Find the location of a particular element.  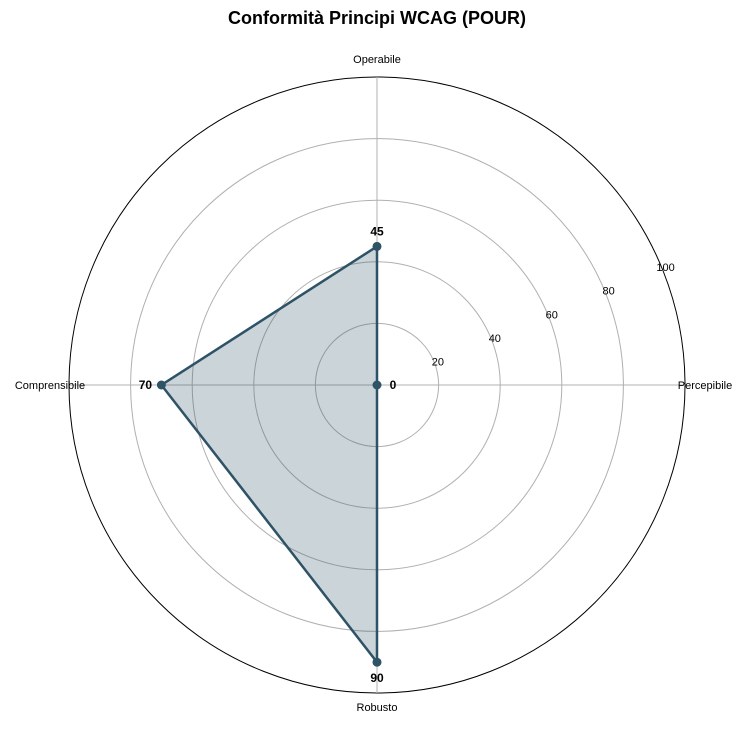

data-point-percepibile is located at coordinates (377, 385).